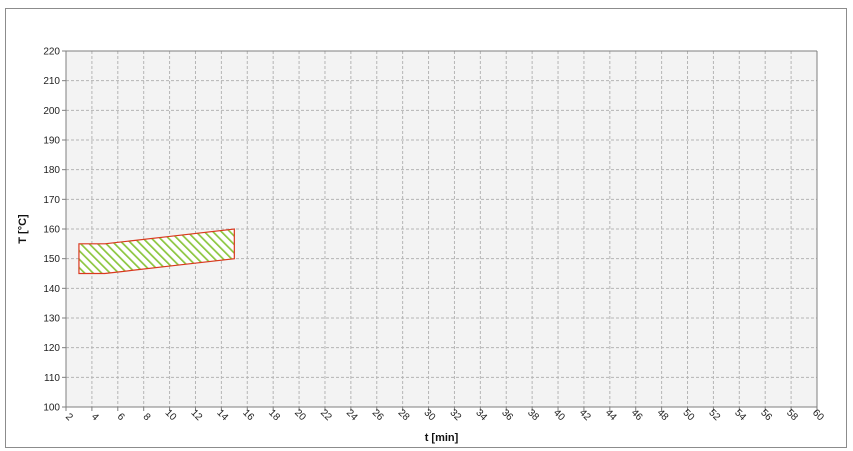 The image size is (853, 451). Describe the element at coordinates (69, 417) in the screenshot. I see `x-tick-label: 2` at that location.